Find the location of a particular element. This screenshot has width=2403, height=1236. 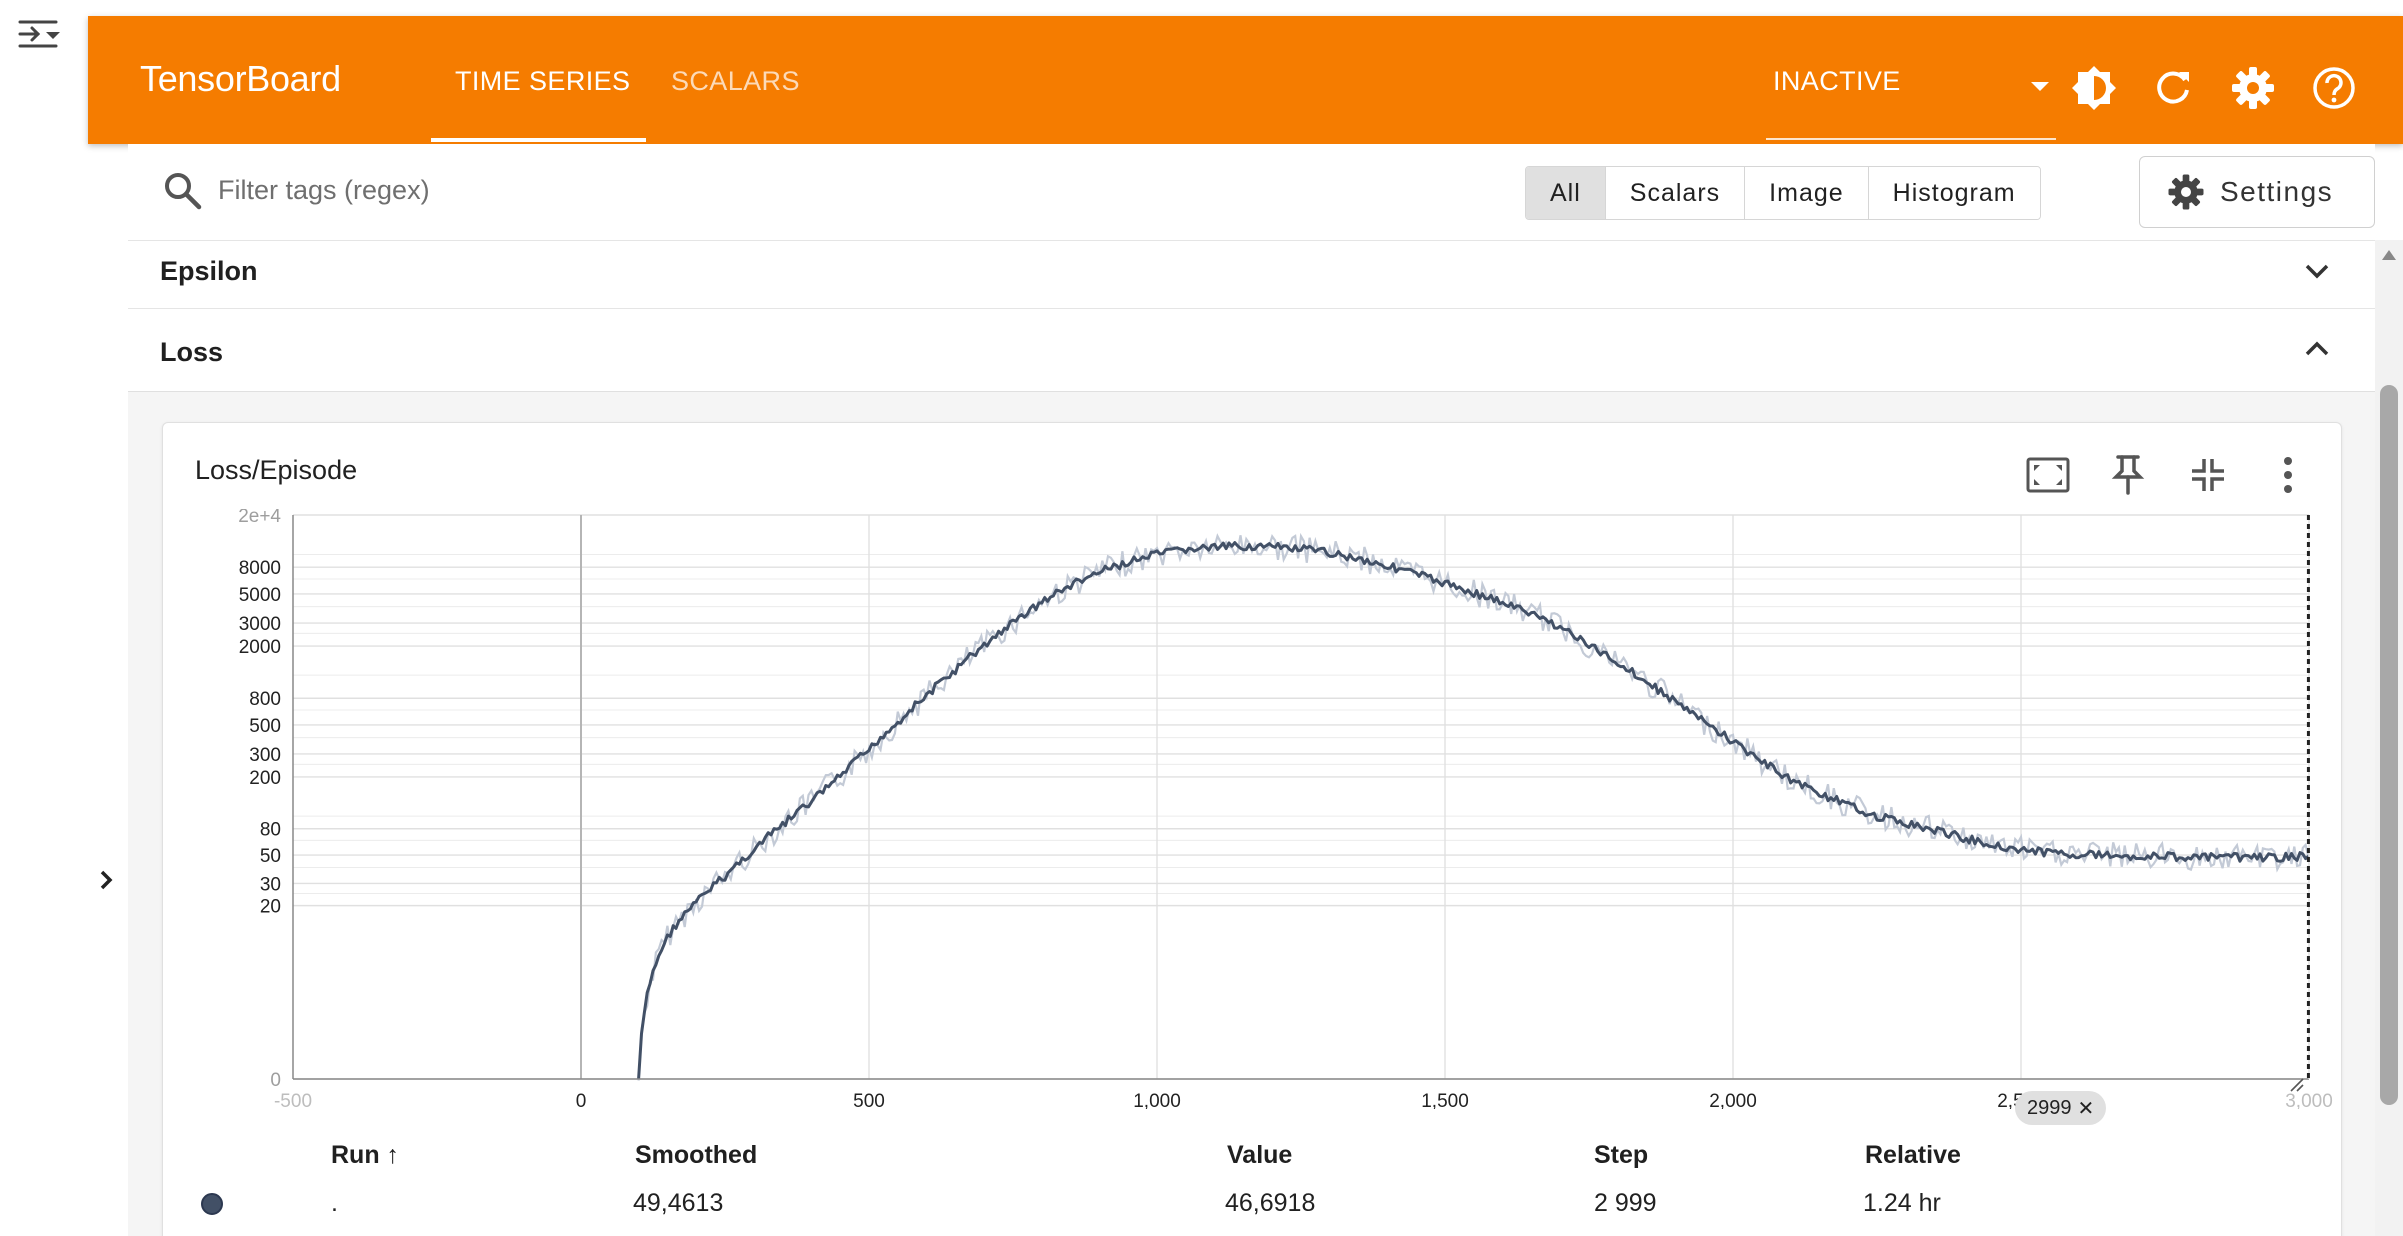

tag-filter-input is located at coordinates (568, 190).